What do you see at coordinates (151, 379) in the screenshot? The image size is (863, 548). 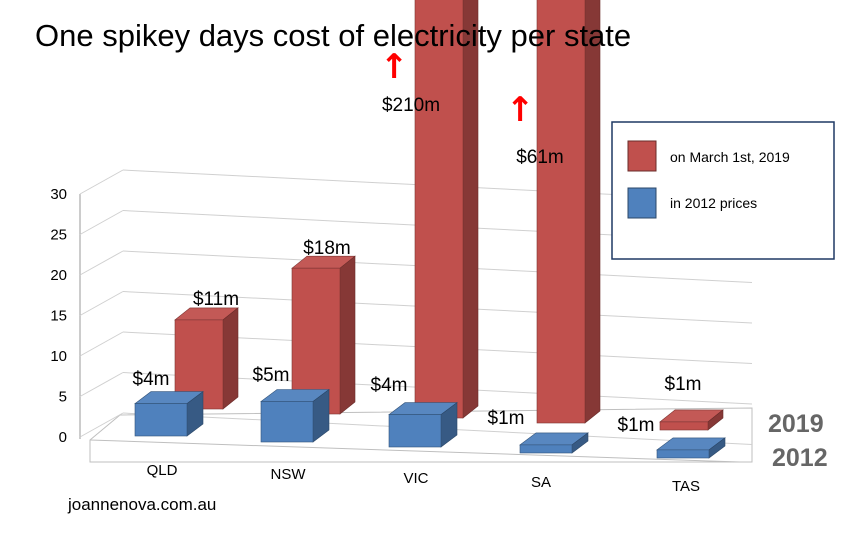 I see `data-label-2012-qld: $4m` at bounding box center [151, 379].